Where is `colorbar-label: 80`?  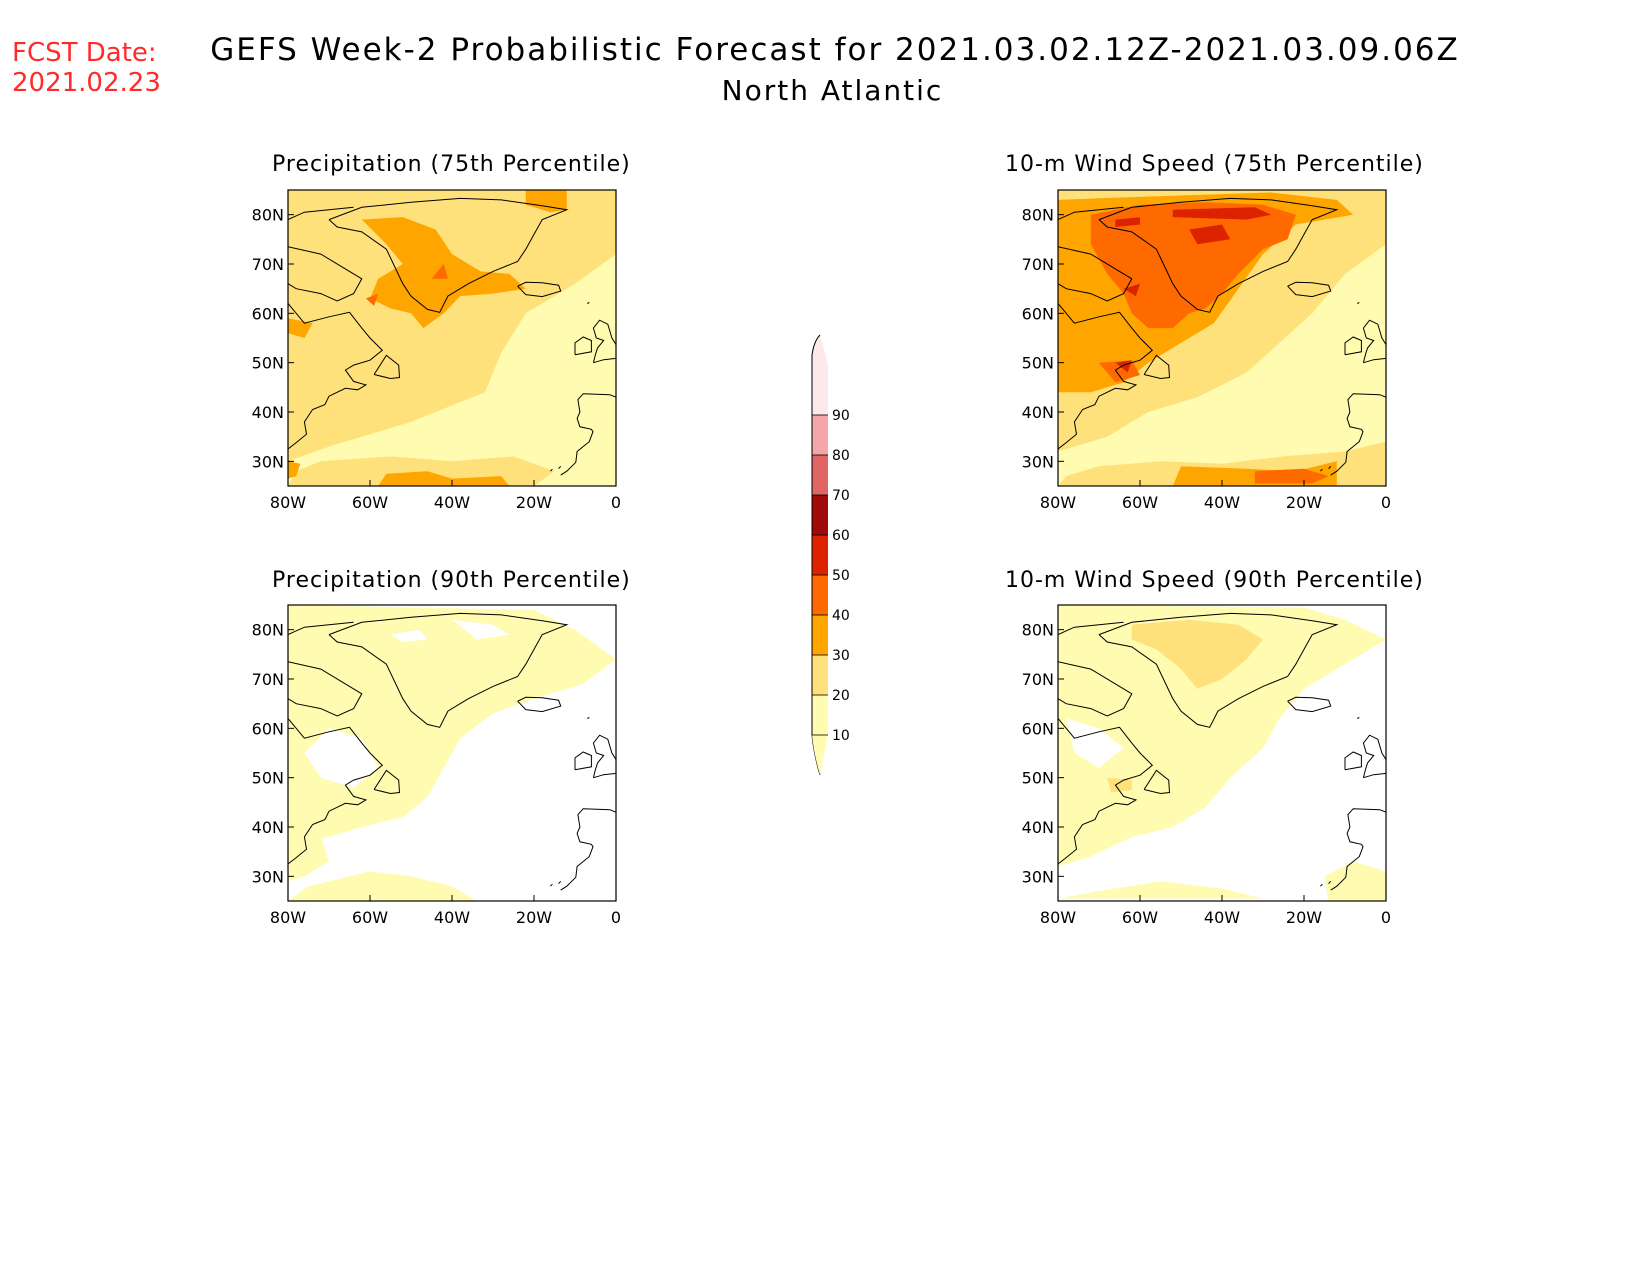
colorbar-label: 80 is located at coordinates (841, 456).